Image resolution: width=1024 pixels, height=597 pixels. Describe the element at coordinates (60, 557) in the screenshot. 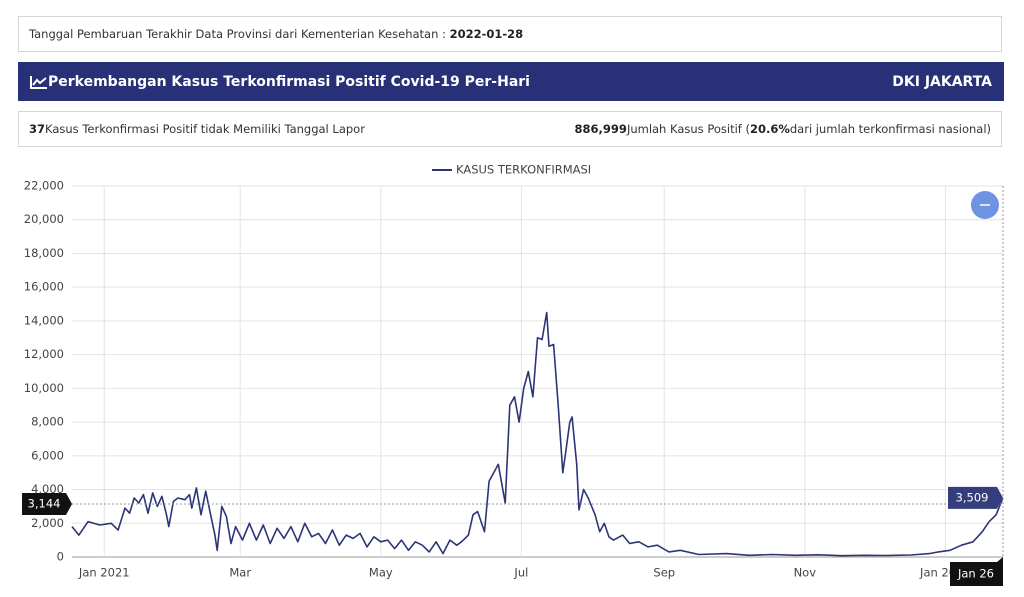

I see `y-tick-label: 0` at that location.